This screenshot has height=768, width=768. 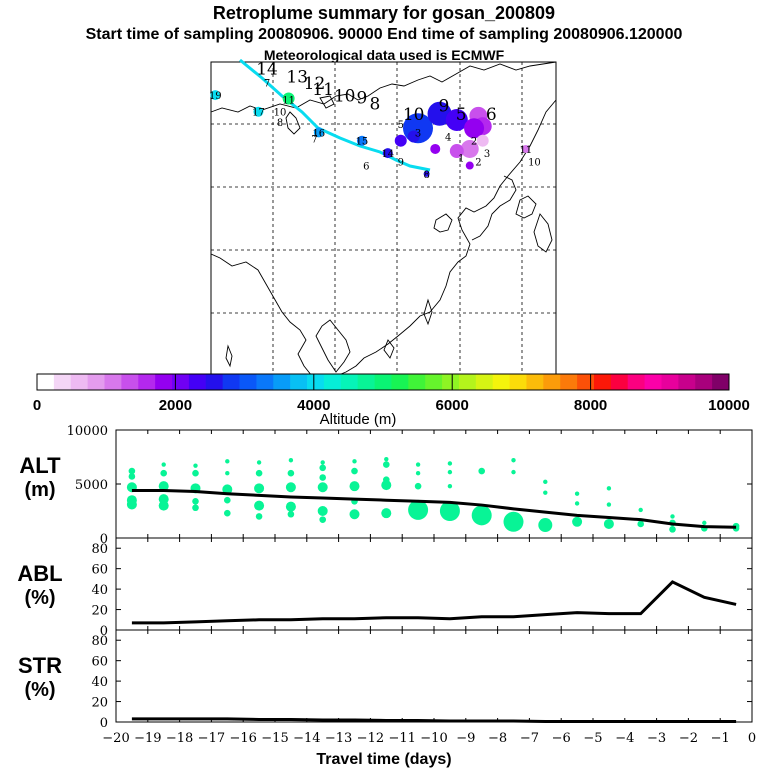 I want to click on cluster-day-label: 17, so click(x=258, y=113).